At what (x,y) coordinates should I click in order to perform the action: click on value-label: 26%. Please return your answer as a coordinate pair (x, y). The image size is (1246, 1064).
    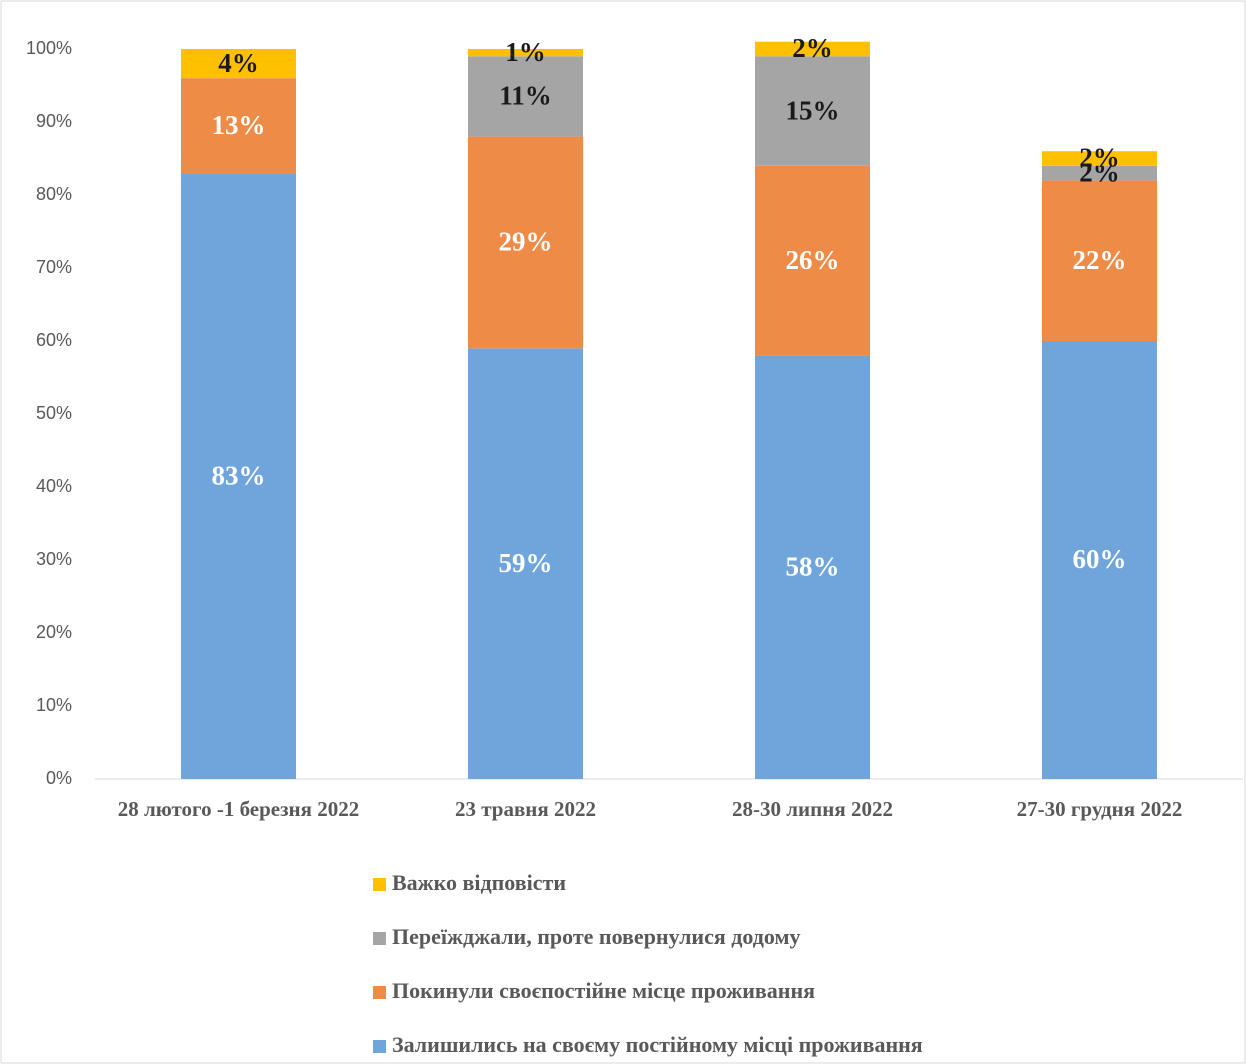
    Looking at the image, I should click on (813, 260).